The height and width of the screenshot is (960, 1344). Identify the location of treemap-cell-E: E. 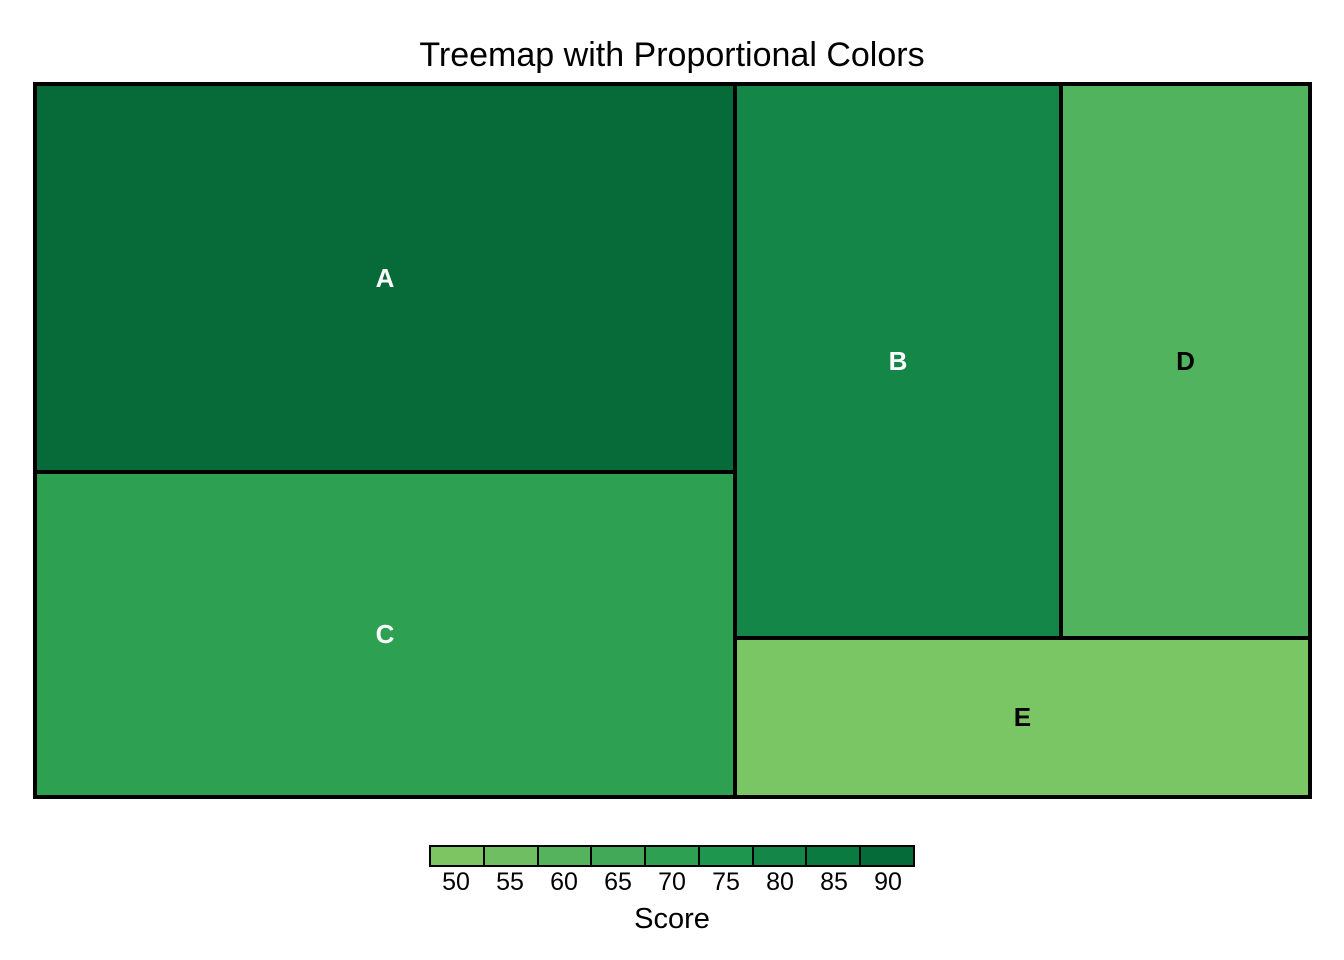
(1022, 717).